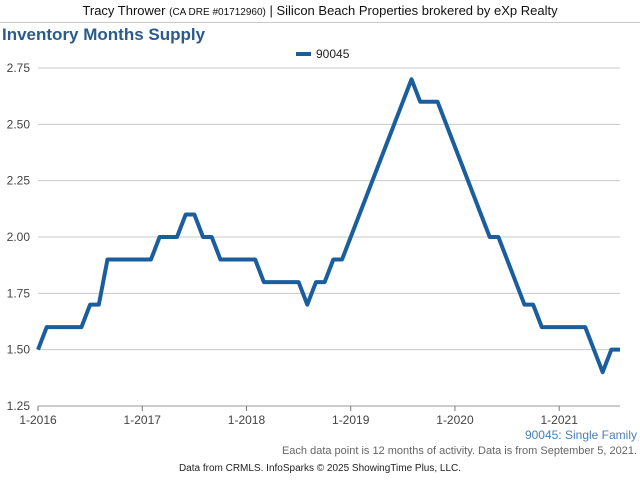  What do you see at coordinates (19, 350) in the screenshot?
I see `y-tick-label: 1.50` at bounding box center [19, 350].